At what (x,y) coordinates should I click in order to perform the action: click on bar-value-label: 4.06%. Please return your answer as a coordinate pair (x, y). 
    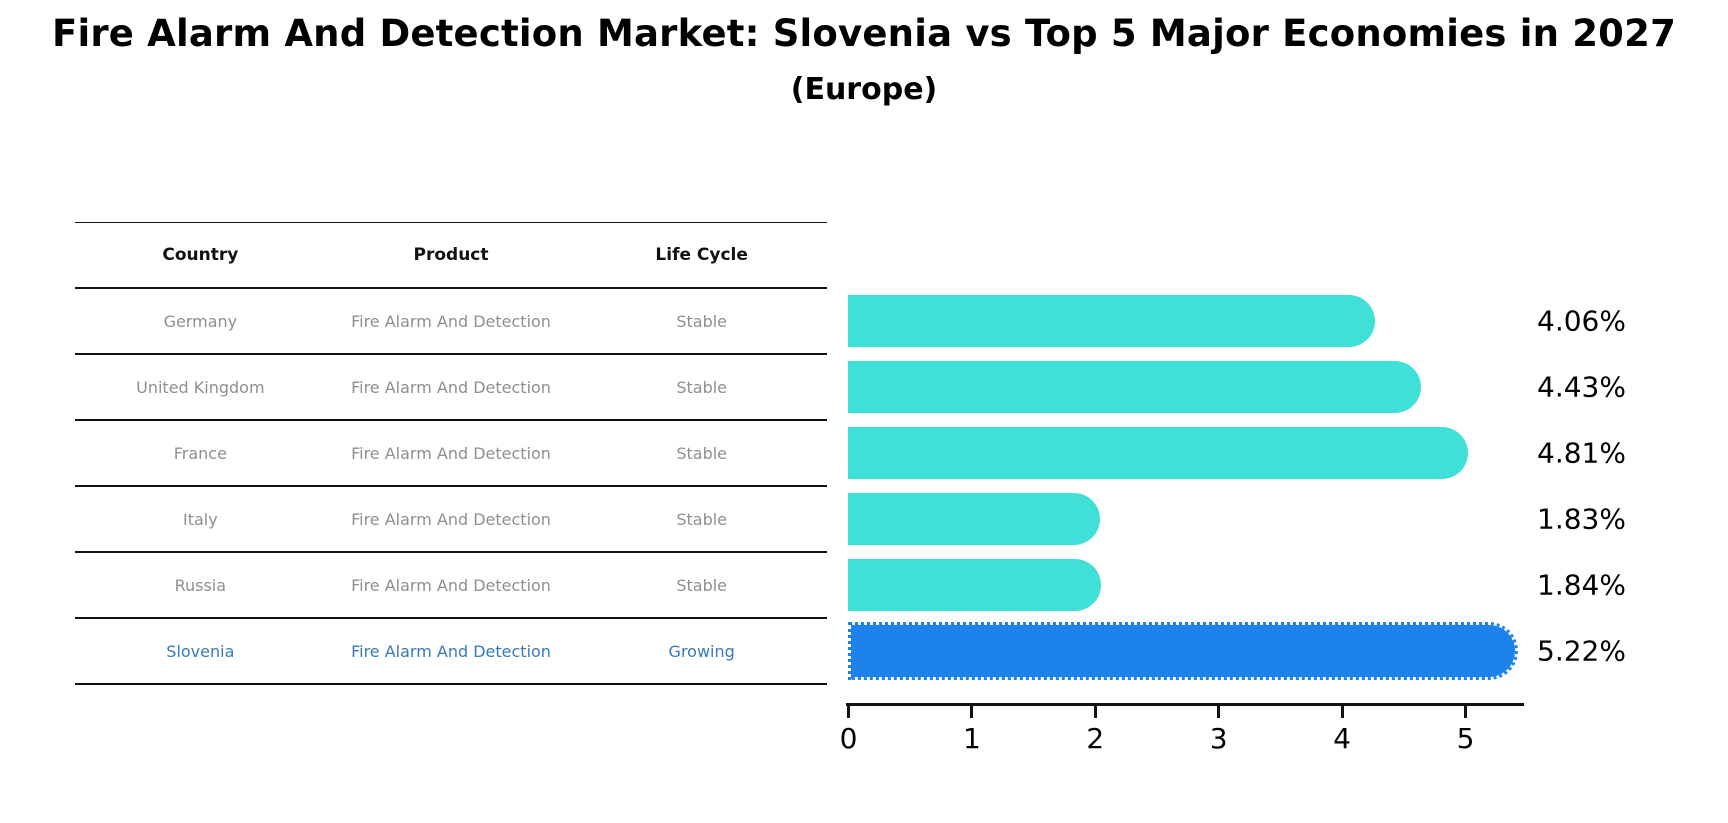
    Looking at the image, I should click on (1581, 321).